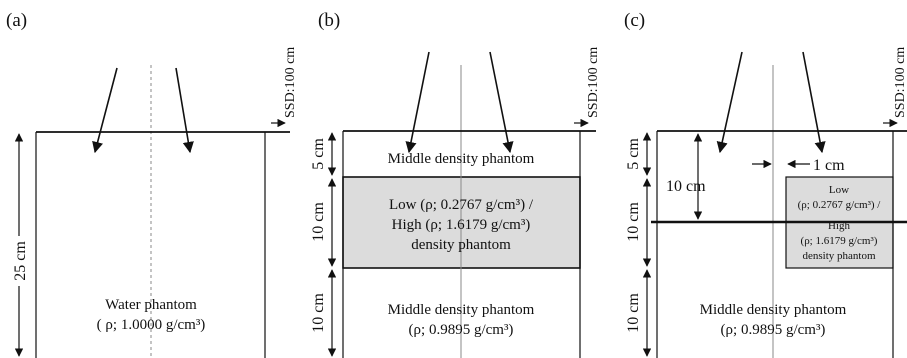  What do you see at coordinates (633, 154) in the screenshot?
I see `dim-label-top-c: 5 cm` at bounding box center [633, 154].